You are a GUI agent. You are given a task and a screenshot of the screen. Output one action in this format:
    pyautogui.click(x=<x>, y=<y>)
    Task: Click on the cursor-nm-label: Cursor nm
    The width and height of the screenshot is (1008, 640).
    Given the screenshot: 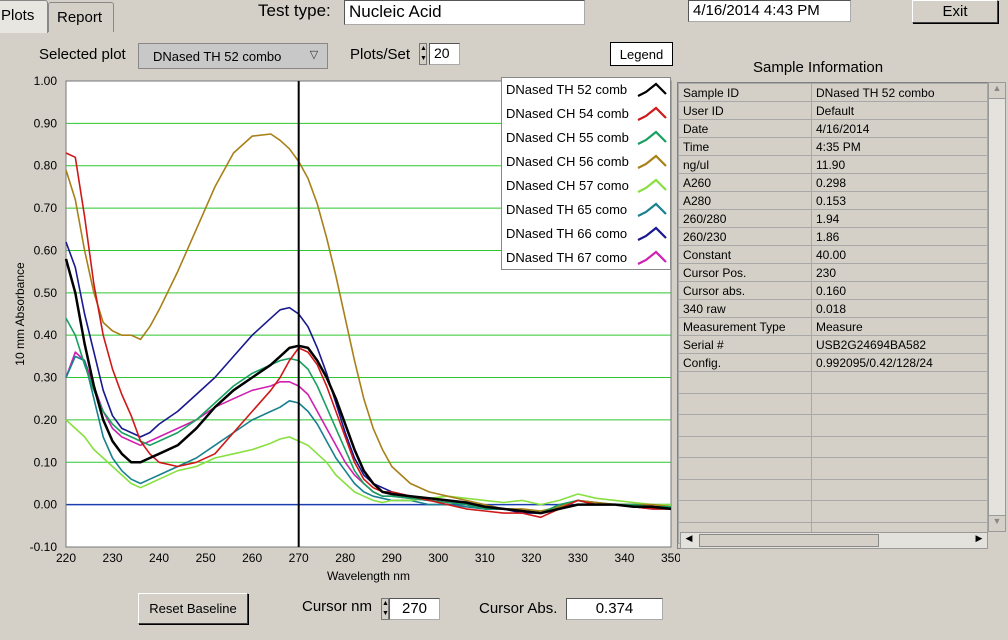 What is the action you would take?
    pyautogui.click(x=337, y=606)
    